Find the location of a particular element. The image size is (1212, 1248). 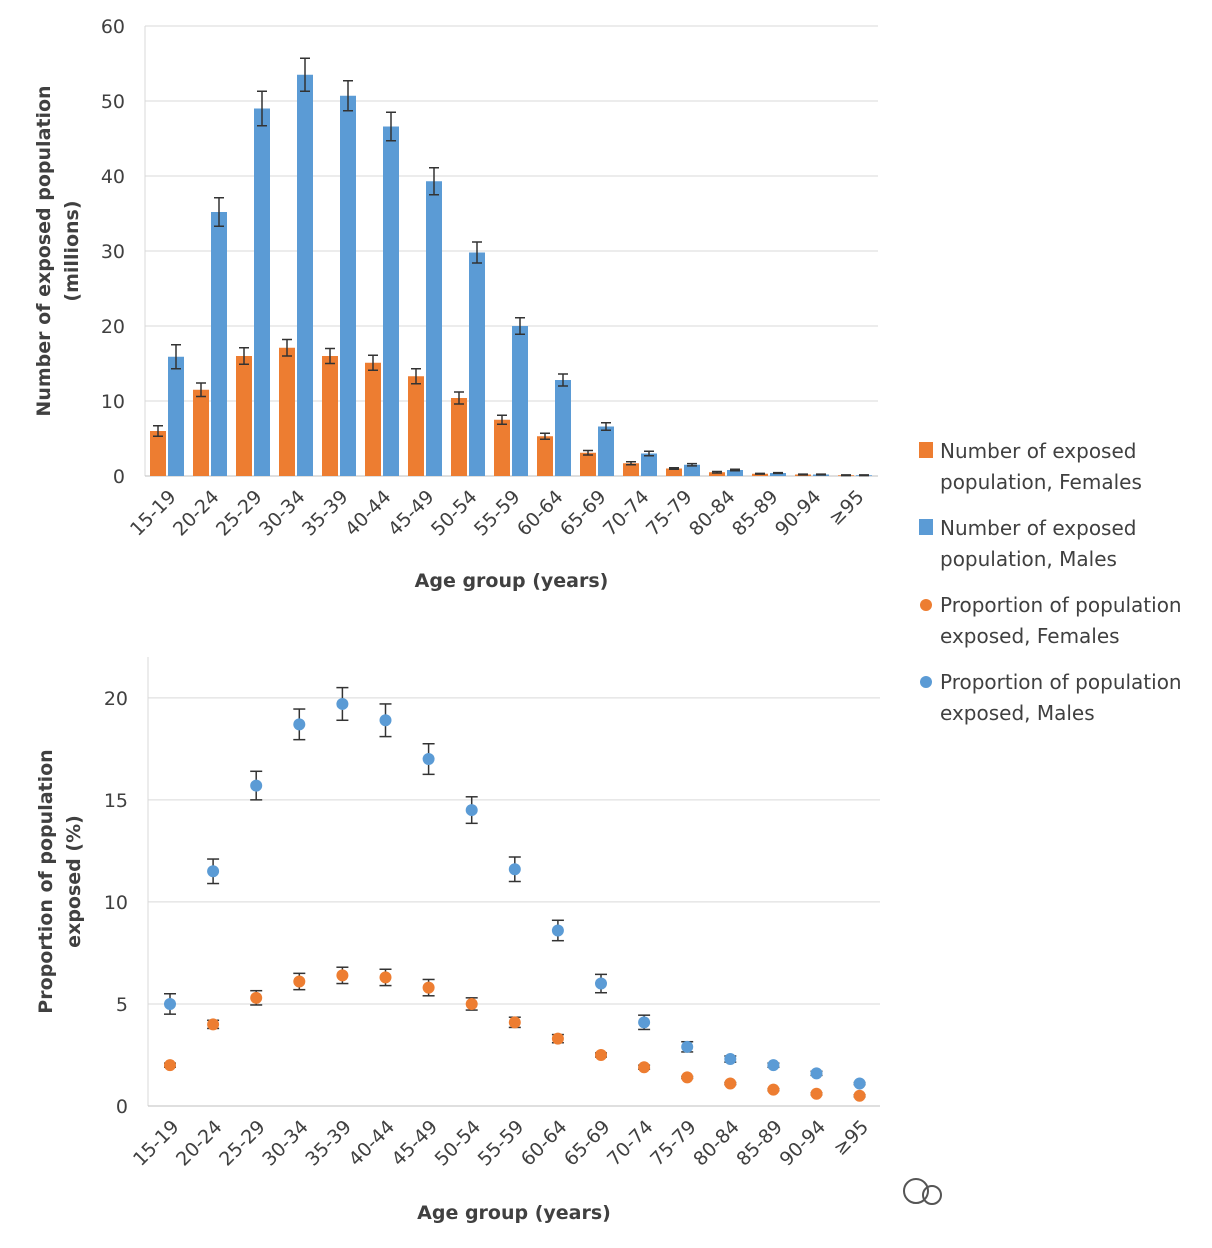

x-tick-label: 70-74 is located at coordinates (626, 513).